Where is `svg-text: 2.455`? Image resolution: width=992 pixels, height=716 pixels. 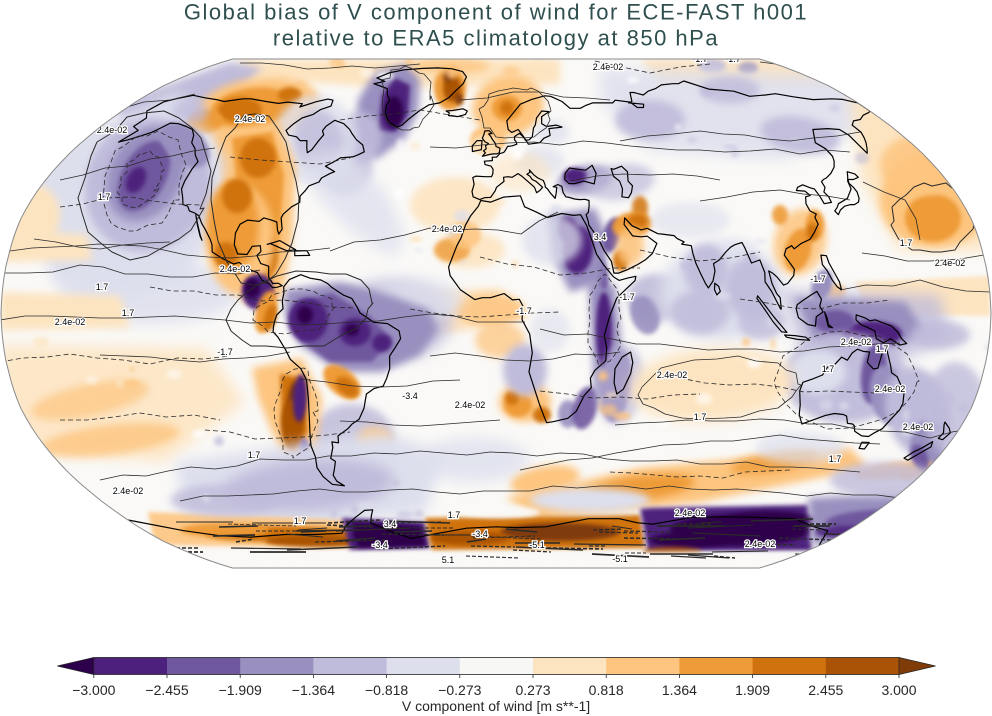
svg-text: 2.455 is located at coordinates (825, 690).